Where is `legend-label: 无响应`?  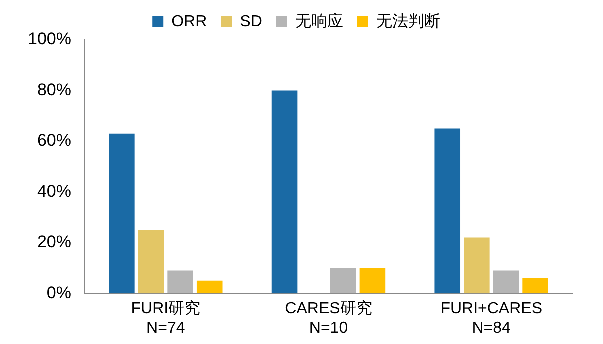 legend-label: 无响应 is located at coordinates (319, 21).